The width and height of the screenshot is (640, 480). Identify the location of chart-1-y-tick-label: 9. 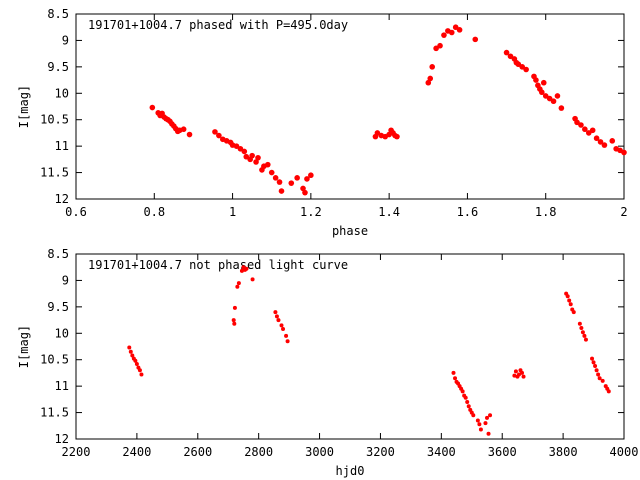
(65, 280).